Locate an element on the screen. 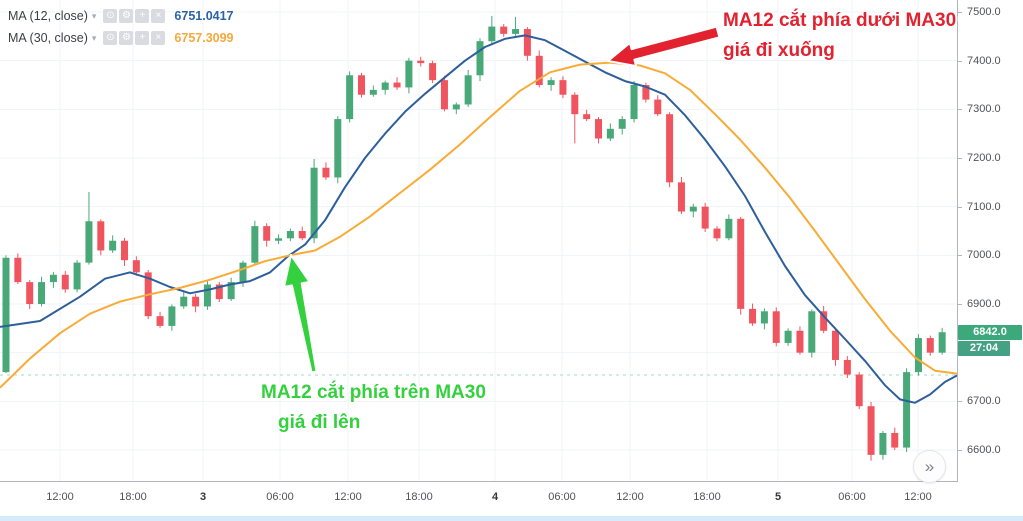 The image size is (1023, 521). ma30-value: 6757.3099 is located at coordinates (204, 38).